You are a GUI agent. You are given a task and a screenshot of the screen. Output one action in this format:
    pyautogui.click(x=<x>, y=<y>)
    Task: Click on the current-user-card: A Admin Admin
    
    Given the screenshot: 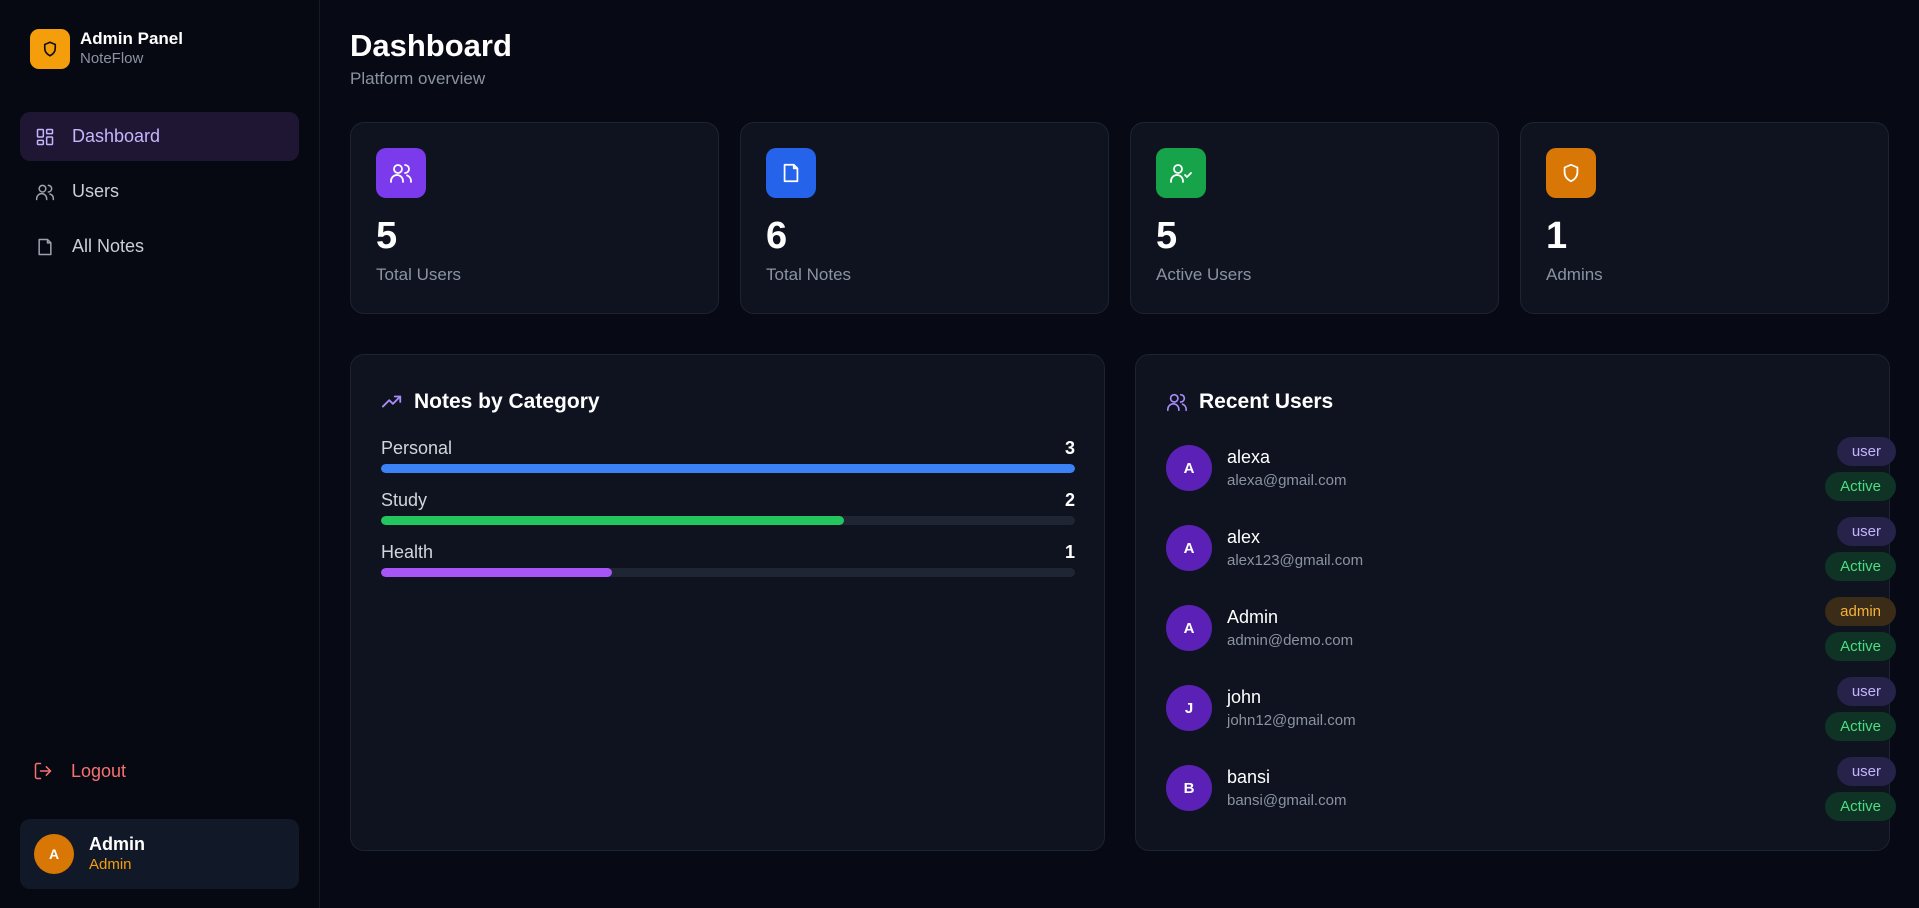 What is the action you would take?
    pyautogui.click(x=159, y=854)
    